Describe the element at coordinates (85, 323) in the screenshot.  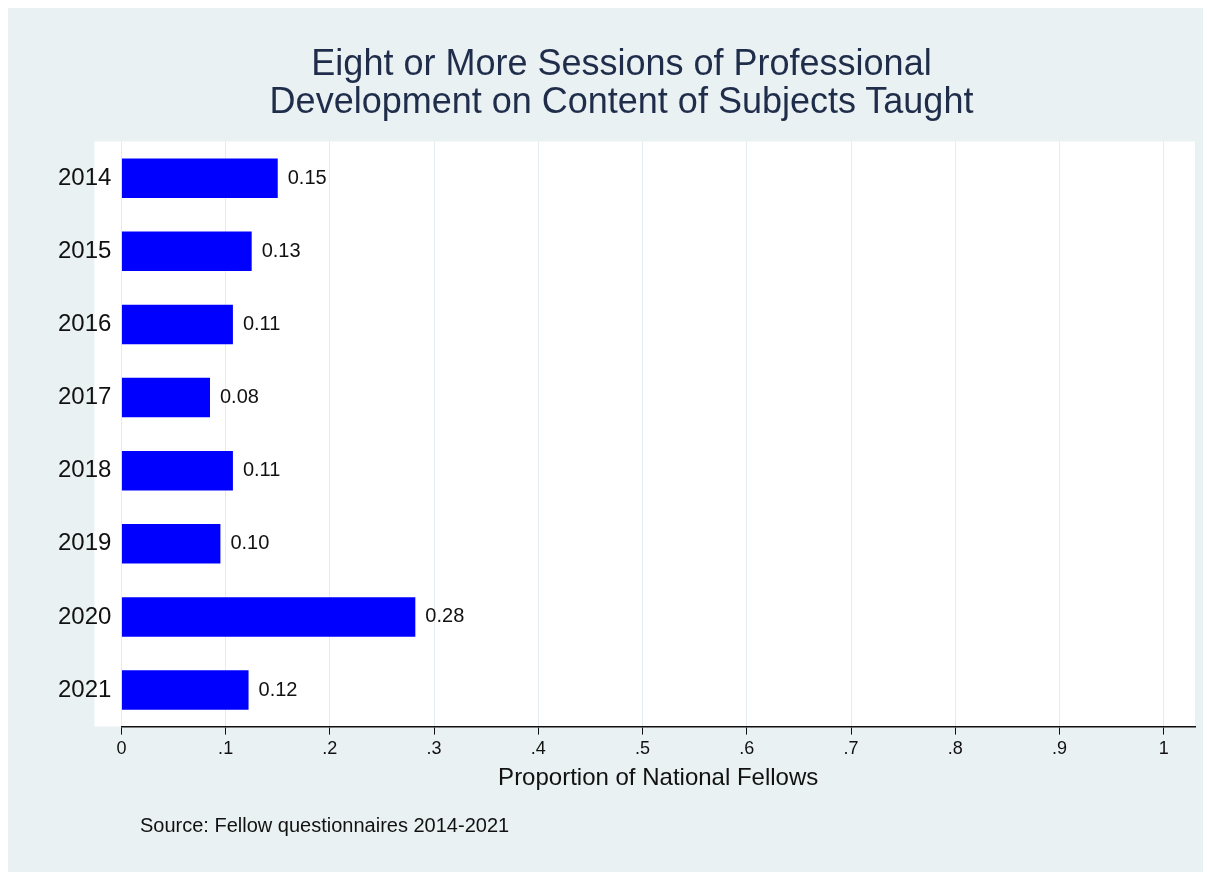
I see `y-tick-label: 2016` at that location.